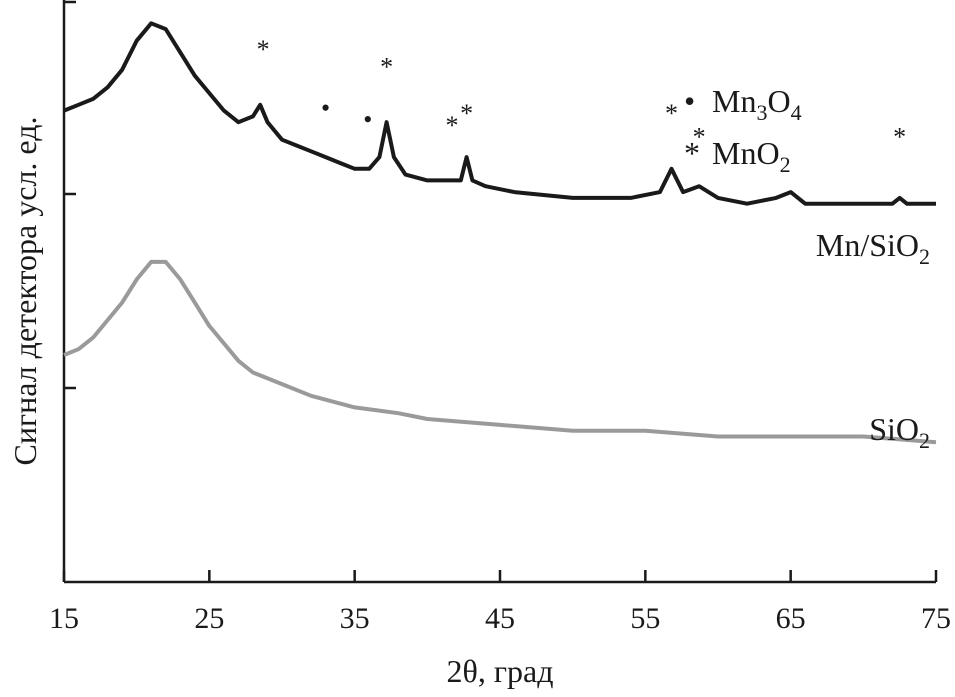 The height and width of the screenshot is (697, 955). Describe the element at coordinates (936, 618) in the screenshot. I see `x-tick-label: 75` at that location.